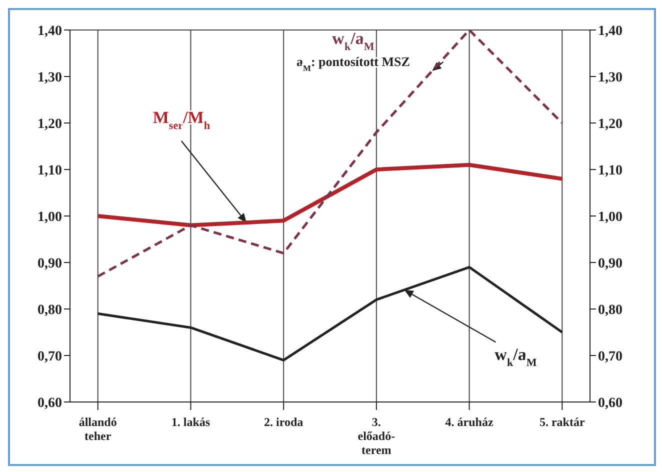 The image size is (662, 472). I want to click on x-tick-label: 2. iroda, so click(284, 422).